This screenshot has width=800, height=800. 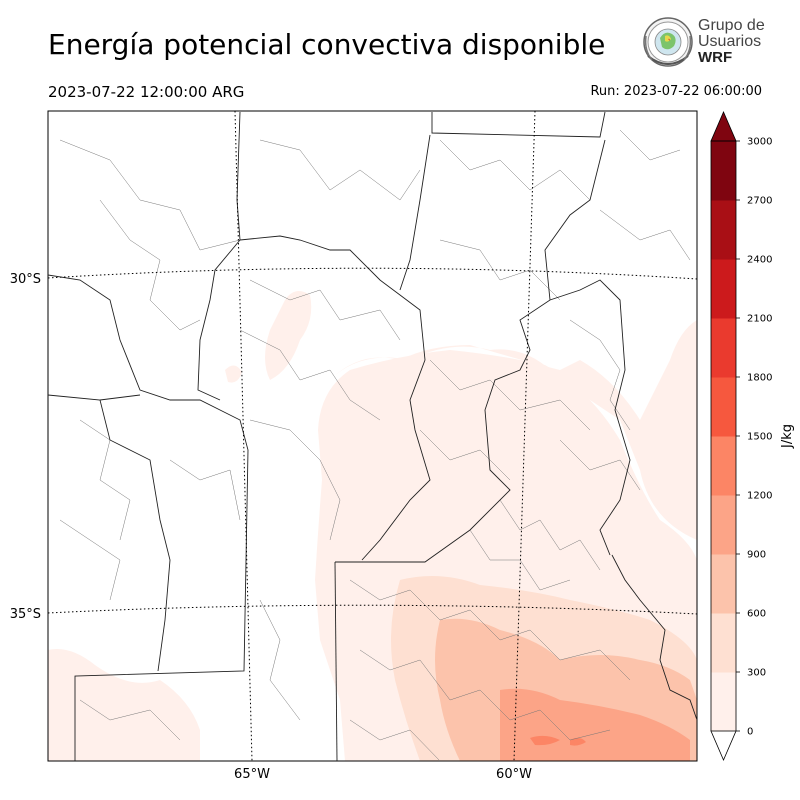 What do you see at coordinates (759, 260) in the screenshot?
I see `colorbar-tick-label: 2400` at bounding box center [759, 260].